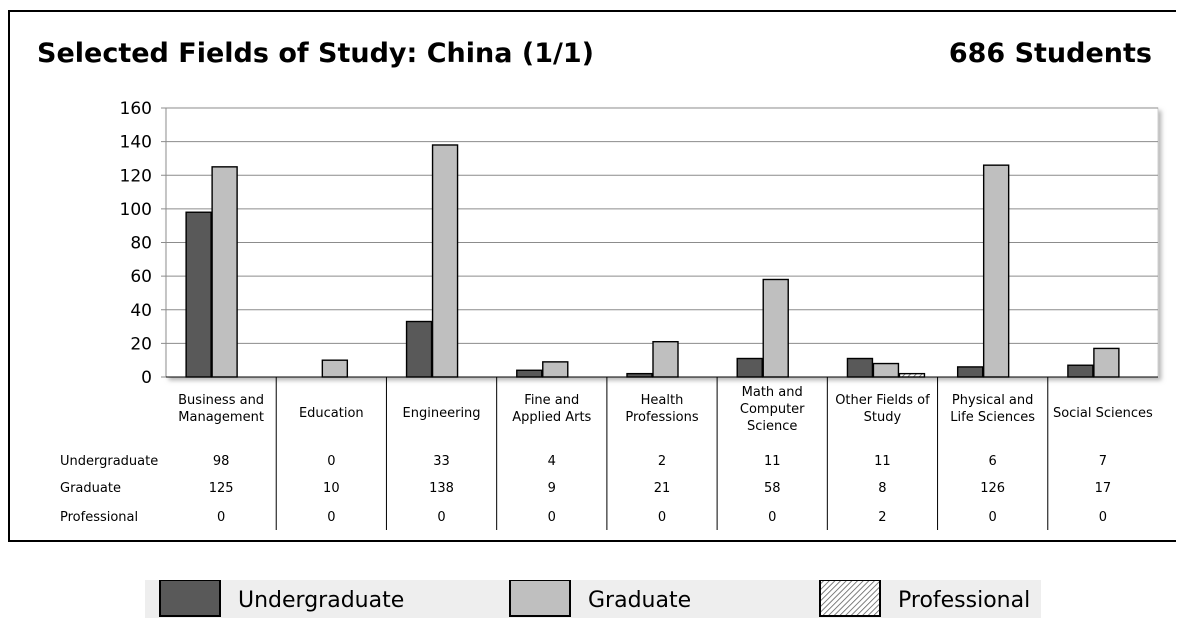 The width and height of the screenshot is (1178, 620). What do you see at coordinates (221, 488) in the screenshot?
I see `table-cell: 125` at bounding box center [221, 488].